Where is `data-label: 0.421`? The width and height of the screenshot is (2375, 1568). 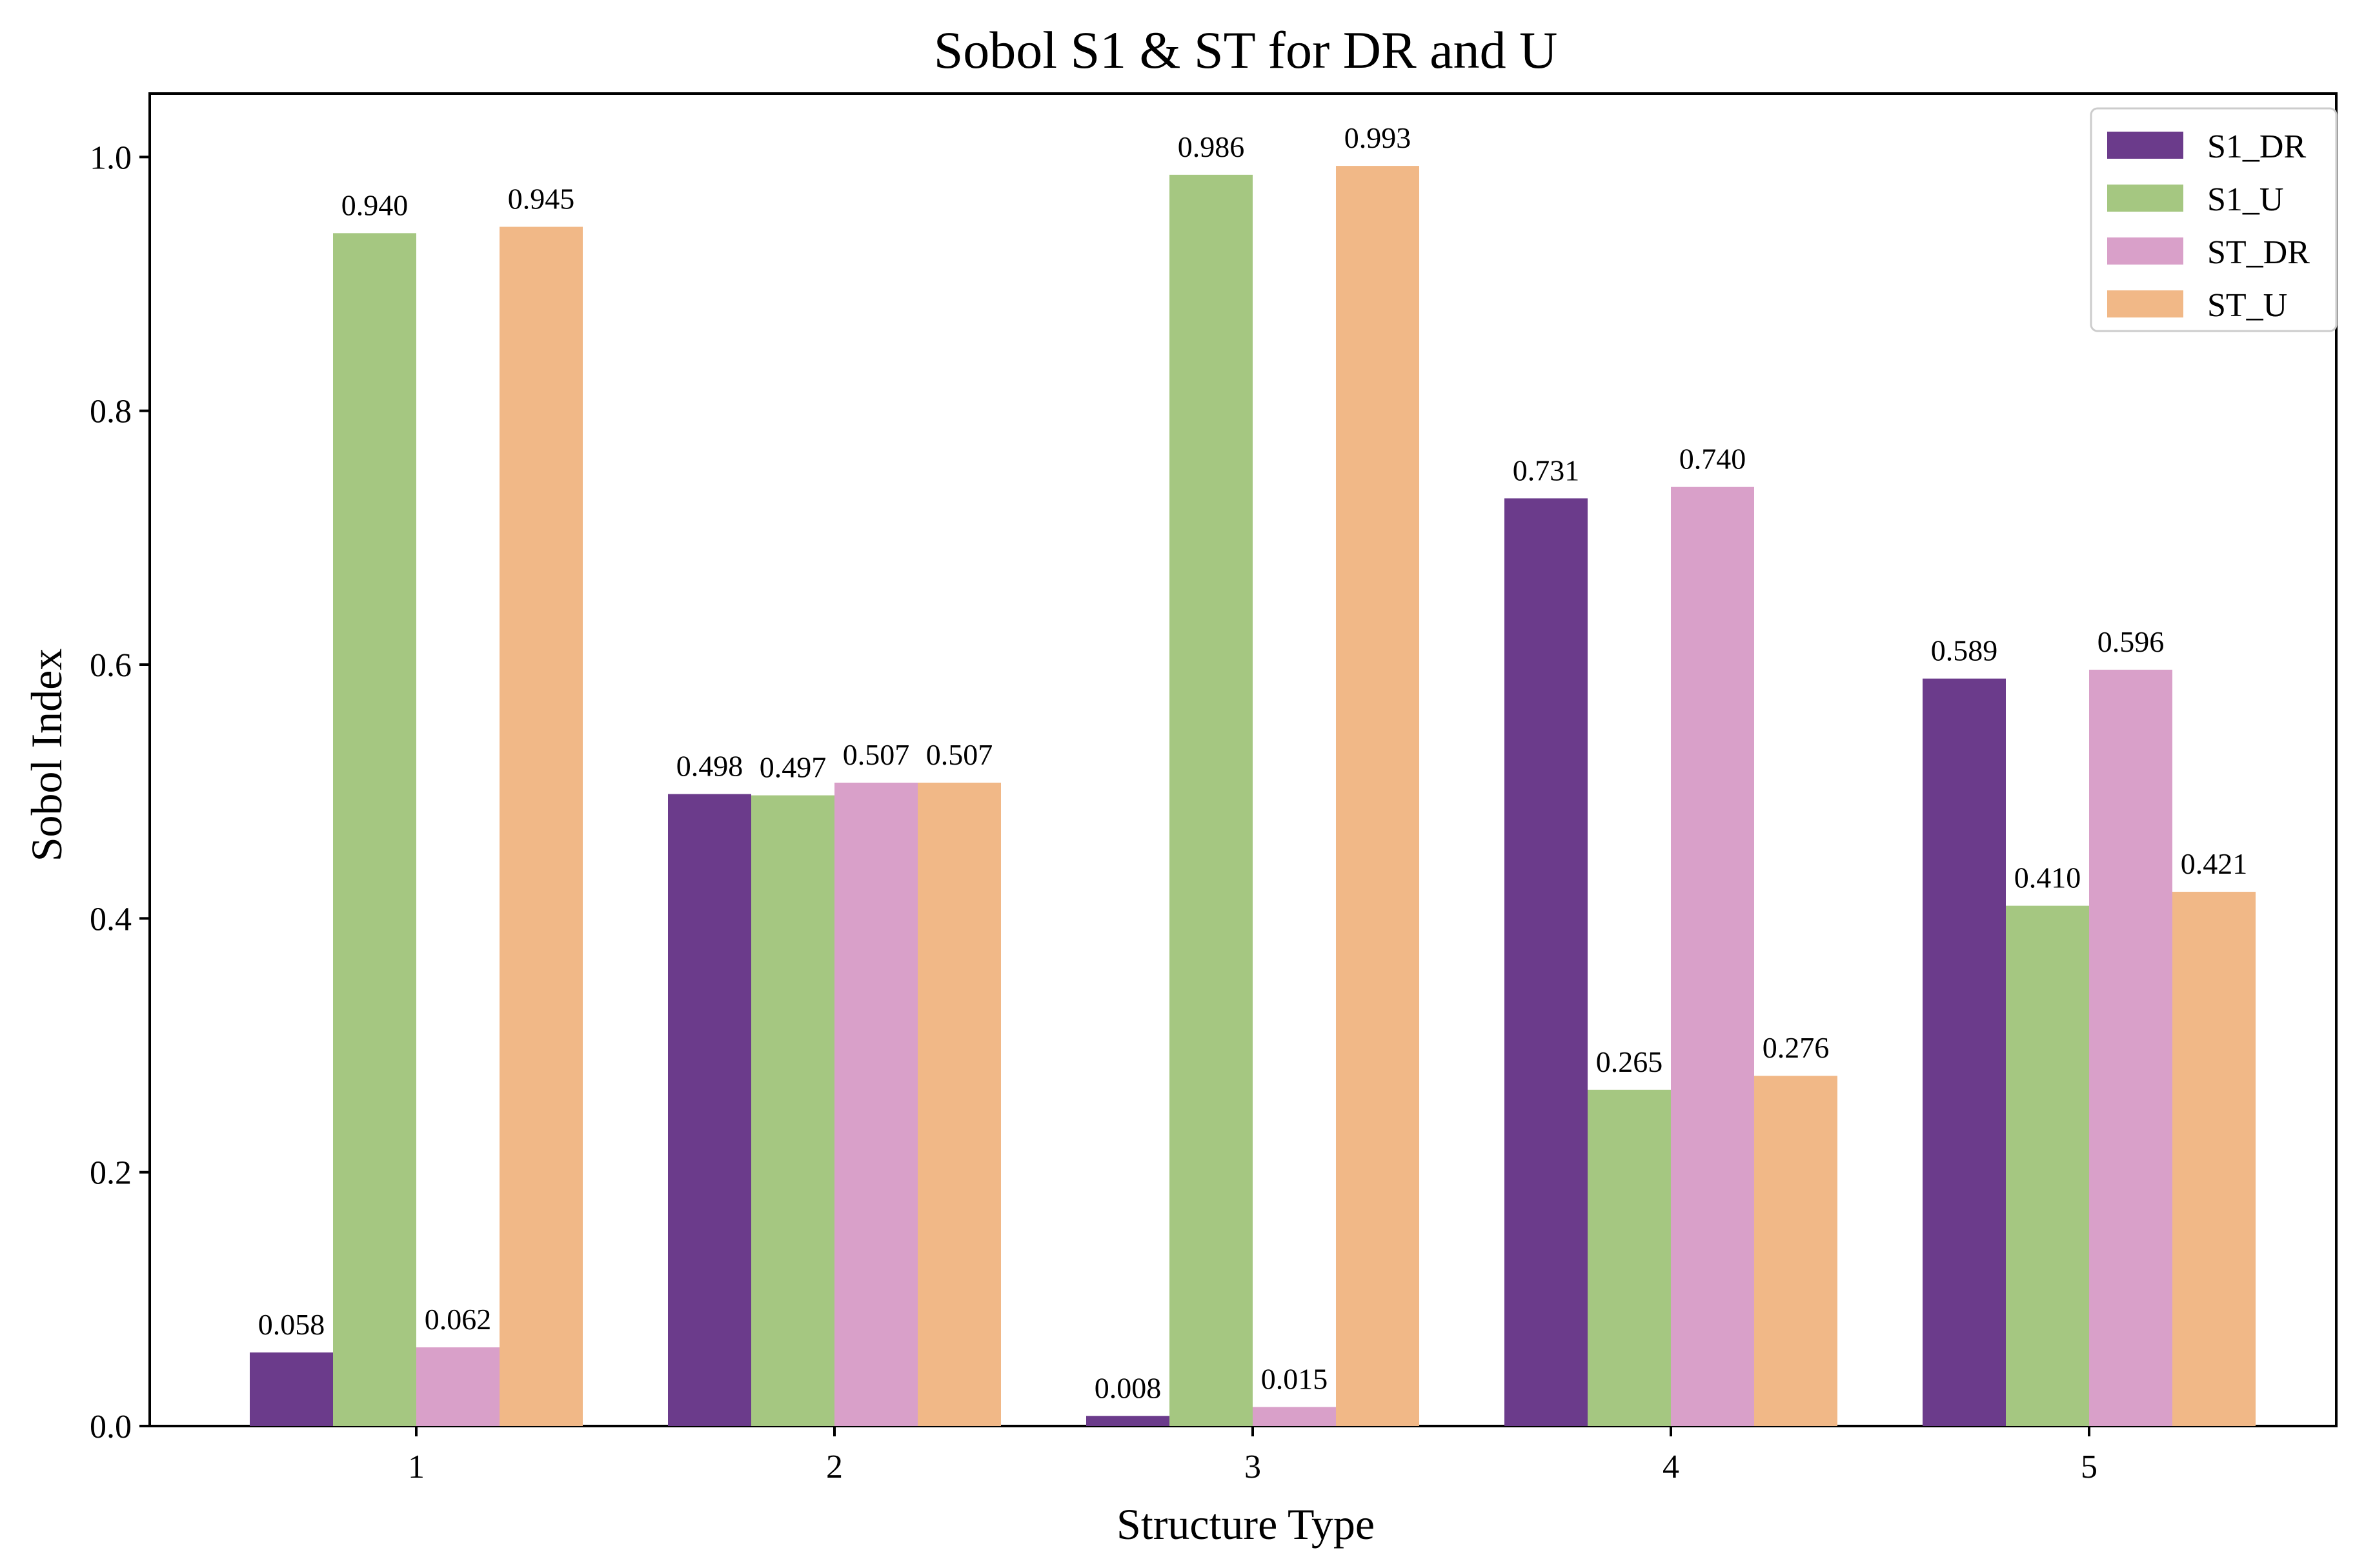 data-label: 0.421 is located at coordinates (2214, 863).